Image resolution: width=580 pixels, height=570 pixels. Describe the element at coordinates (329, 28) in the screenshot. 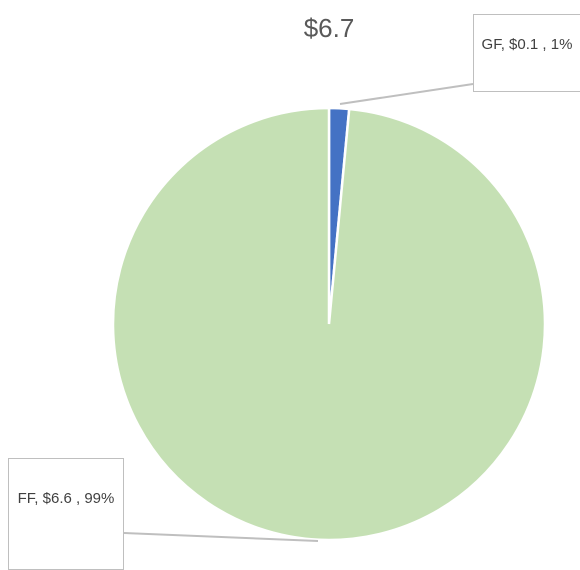

I see `chart-title: $6.7` at that location.